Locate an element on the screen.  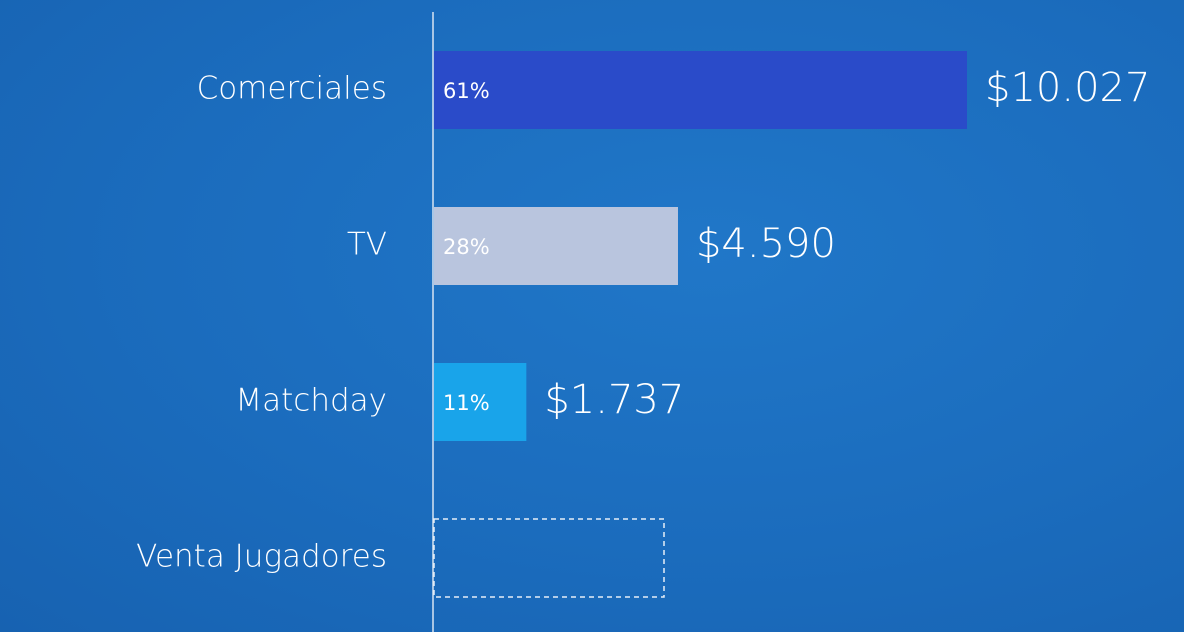
share-label: 61% is located at coordinates (466, 91).